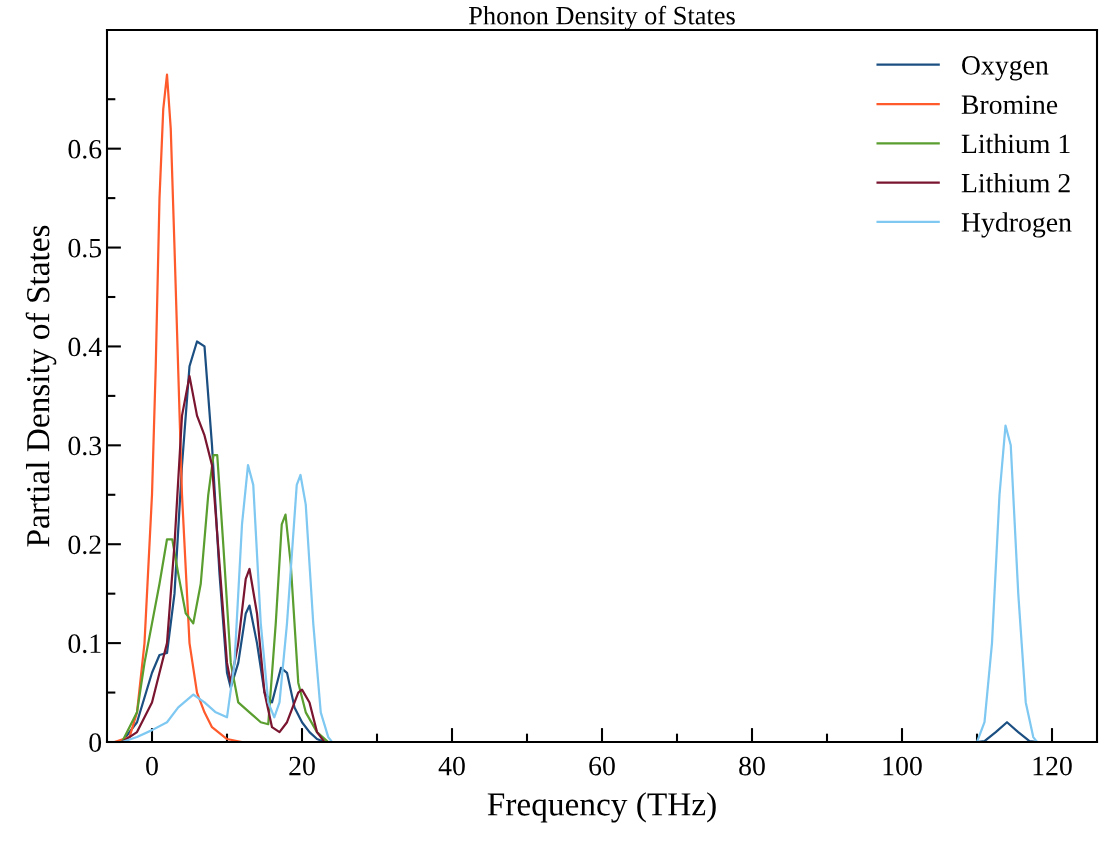 This screenshot has height=844, width=1101. What do you see at coordinates (752, 766) in the screenshot?
I see `x-tick-label: 80` at bounding box center [752, 766].